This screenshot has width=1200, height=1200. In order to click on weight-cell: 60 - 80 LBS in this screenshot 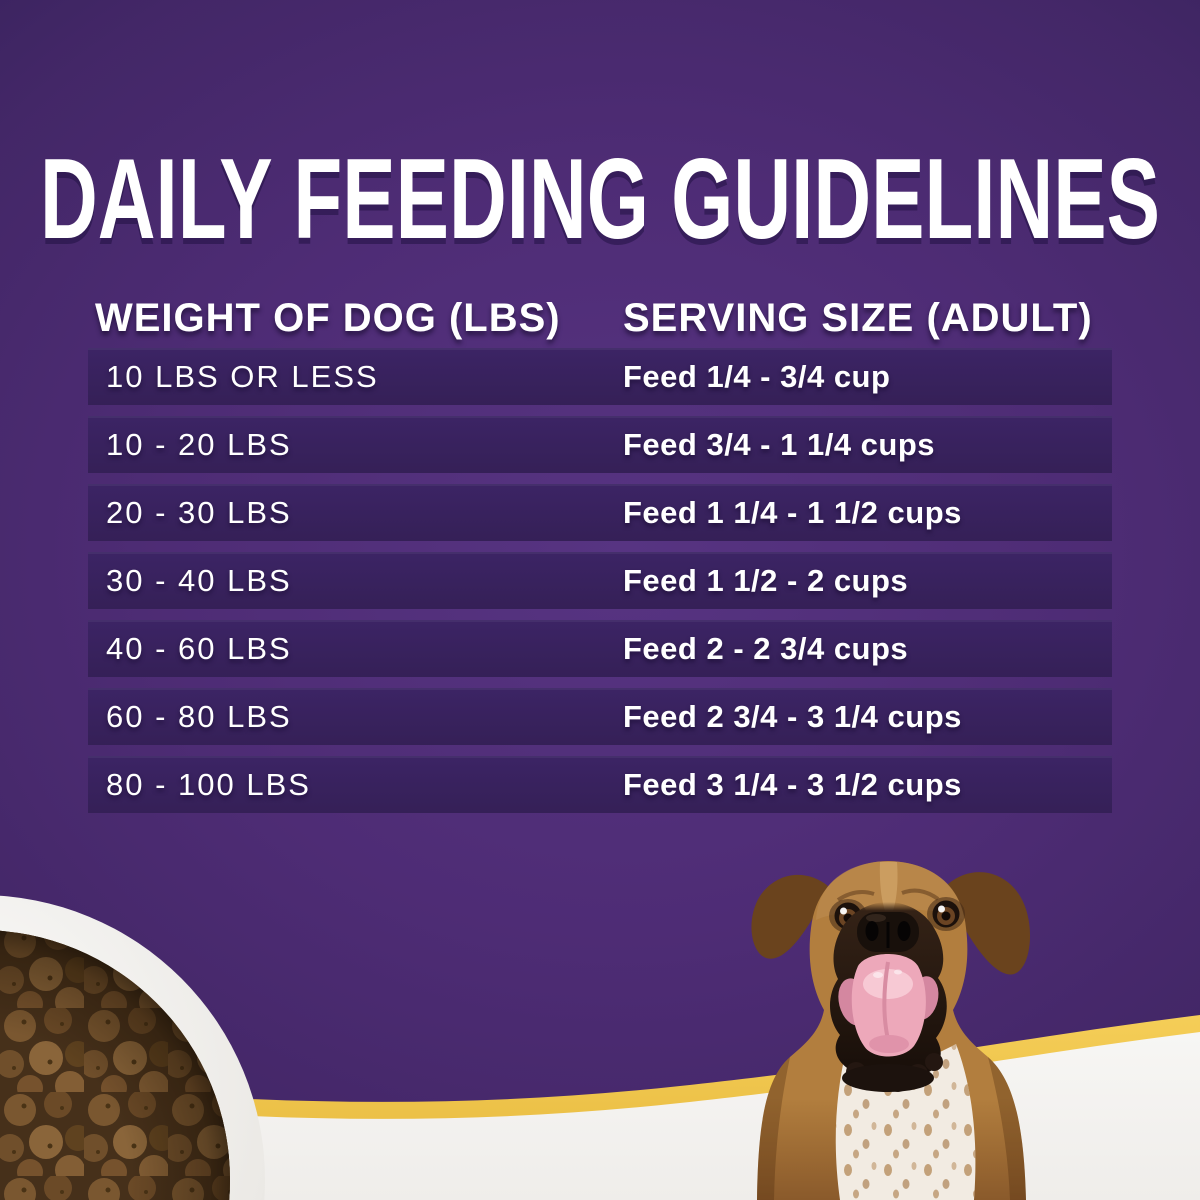, I will do `click(199, 716)`.